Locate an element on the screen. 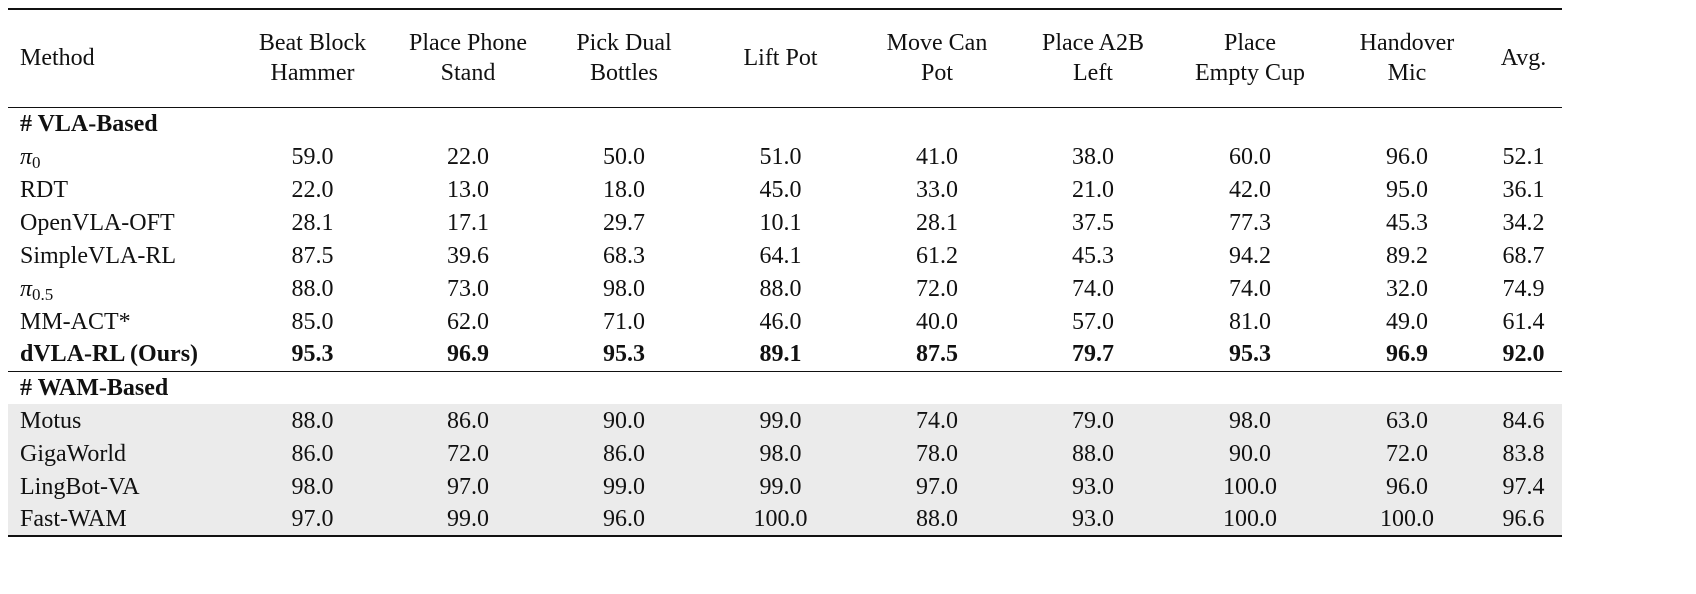  value-cell: 49.0 is located at coordinates (1407, 321).